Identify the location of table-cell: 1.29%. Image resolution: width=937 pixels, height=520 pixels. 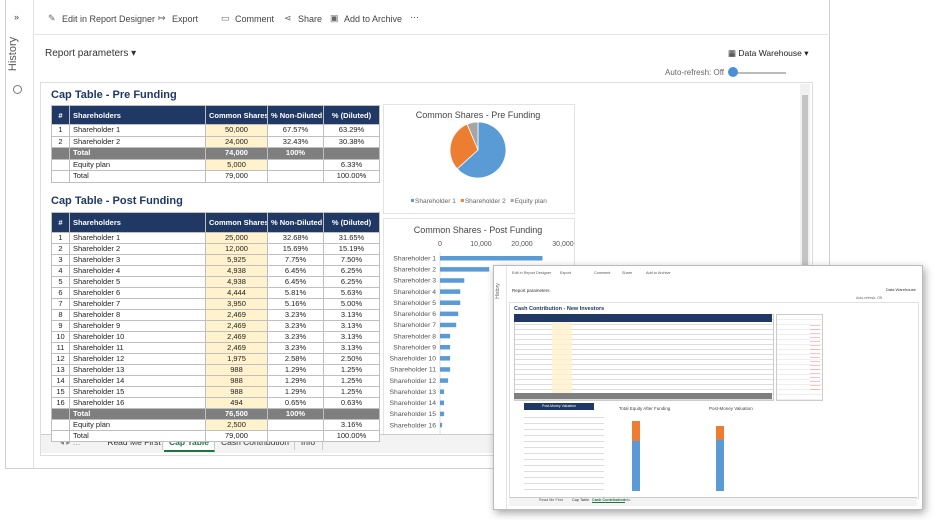
(295, 370).